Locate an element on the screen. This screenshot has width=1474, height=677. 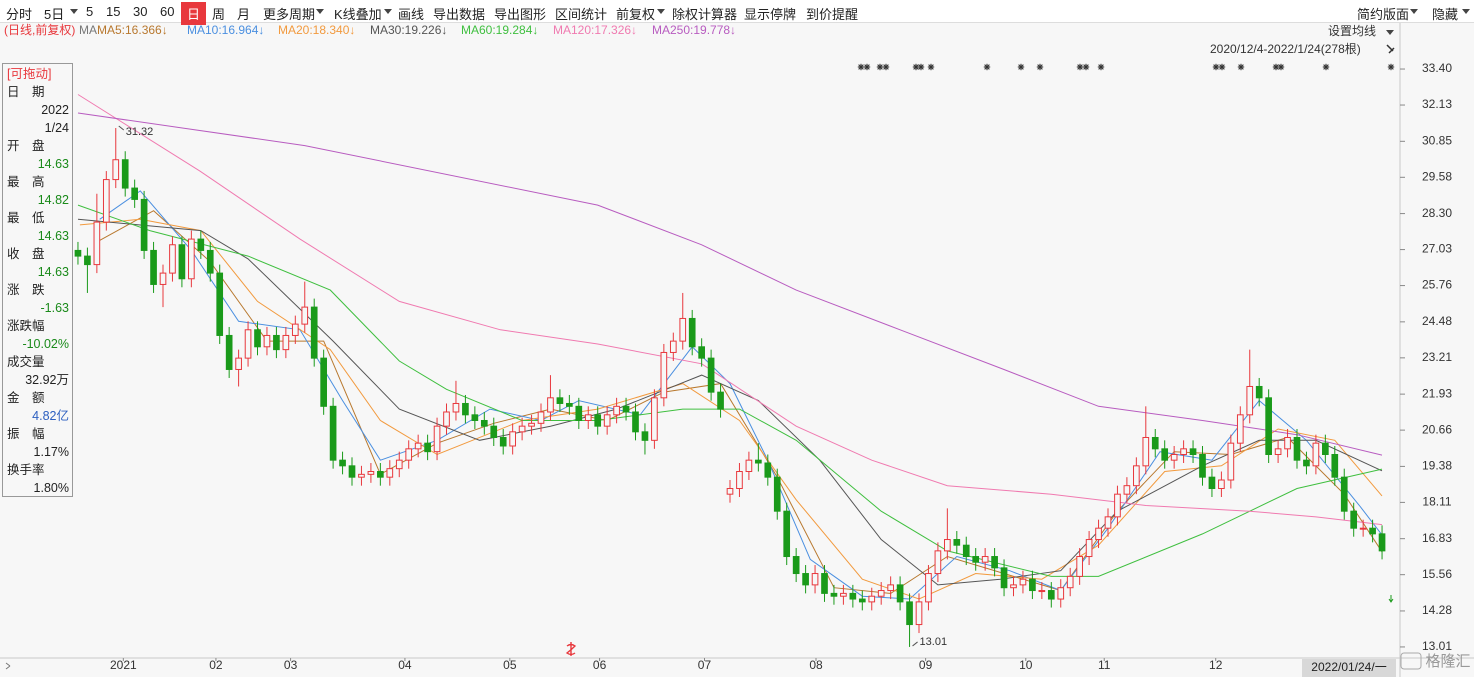
button: 到价提醒 is located at coordinates (832, 14).